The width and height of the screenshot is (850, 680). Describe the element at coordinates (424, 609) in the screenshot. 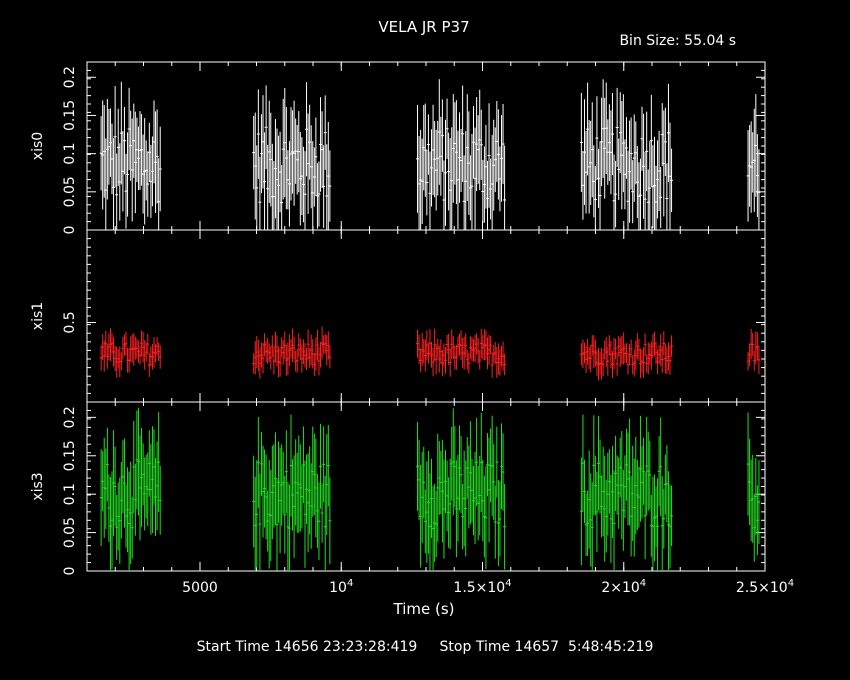

I see `x-axis-label: Time (s)` at that location.